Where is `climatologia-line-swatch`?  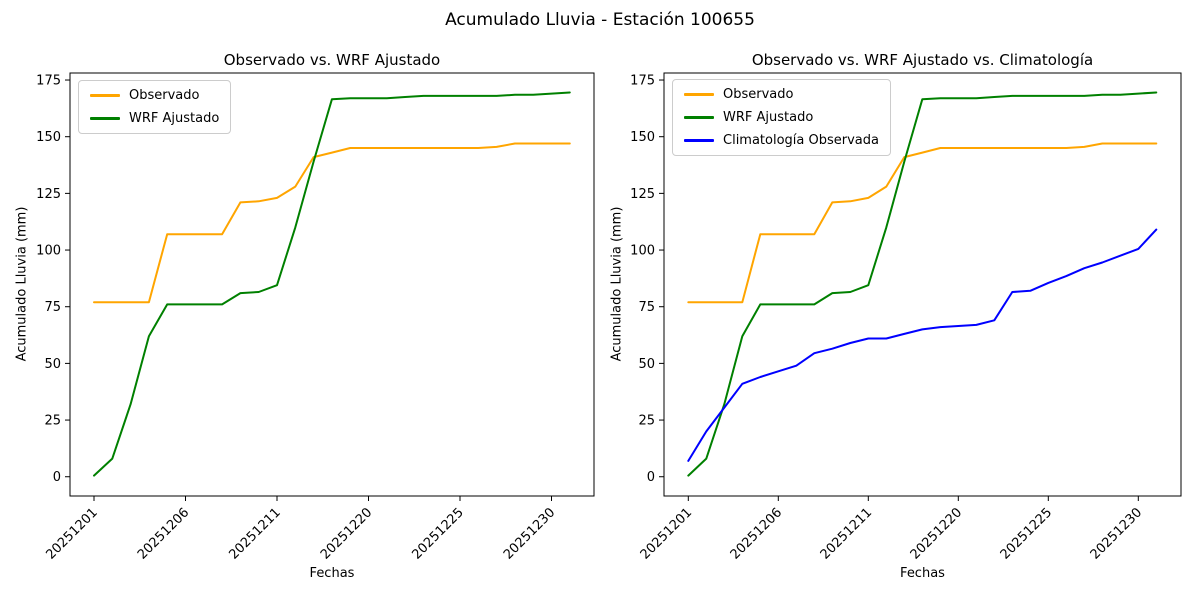
climatologia-line-swatch is located at coordinates (699, 140).